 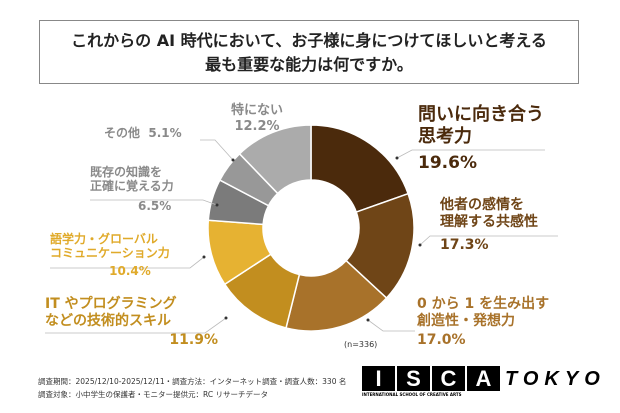 What do you see at coordinates (309, 40) in the screenshot?
I see `title-line-1: これからの AI 時代において、お子様に身につけてほしいと考える` at bounding box center [309, 40].